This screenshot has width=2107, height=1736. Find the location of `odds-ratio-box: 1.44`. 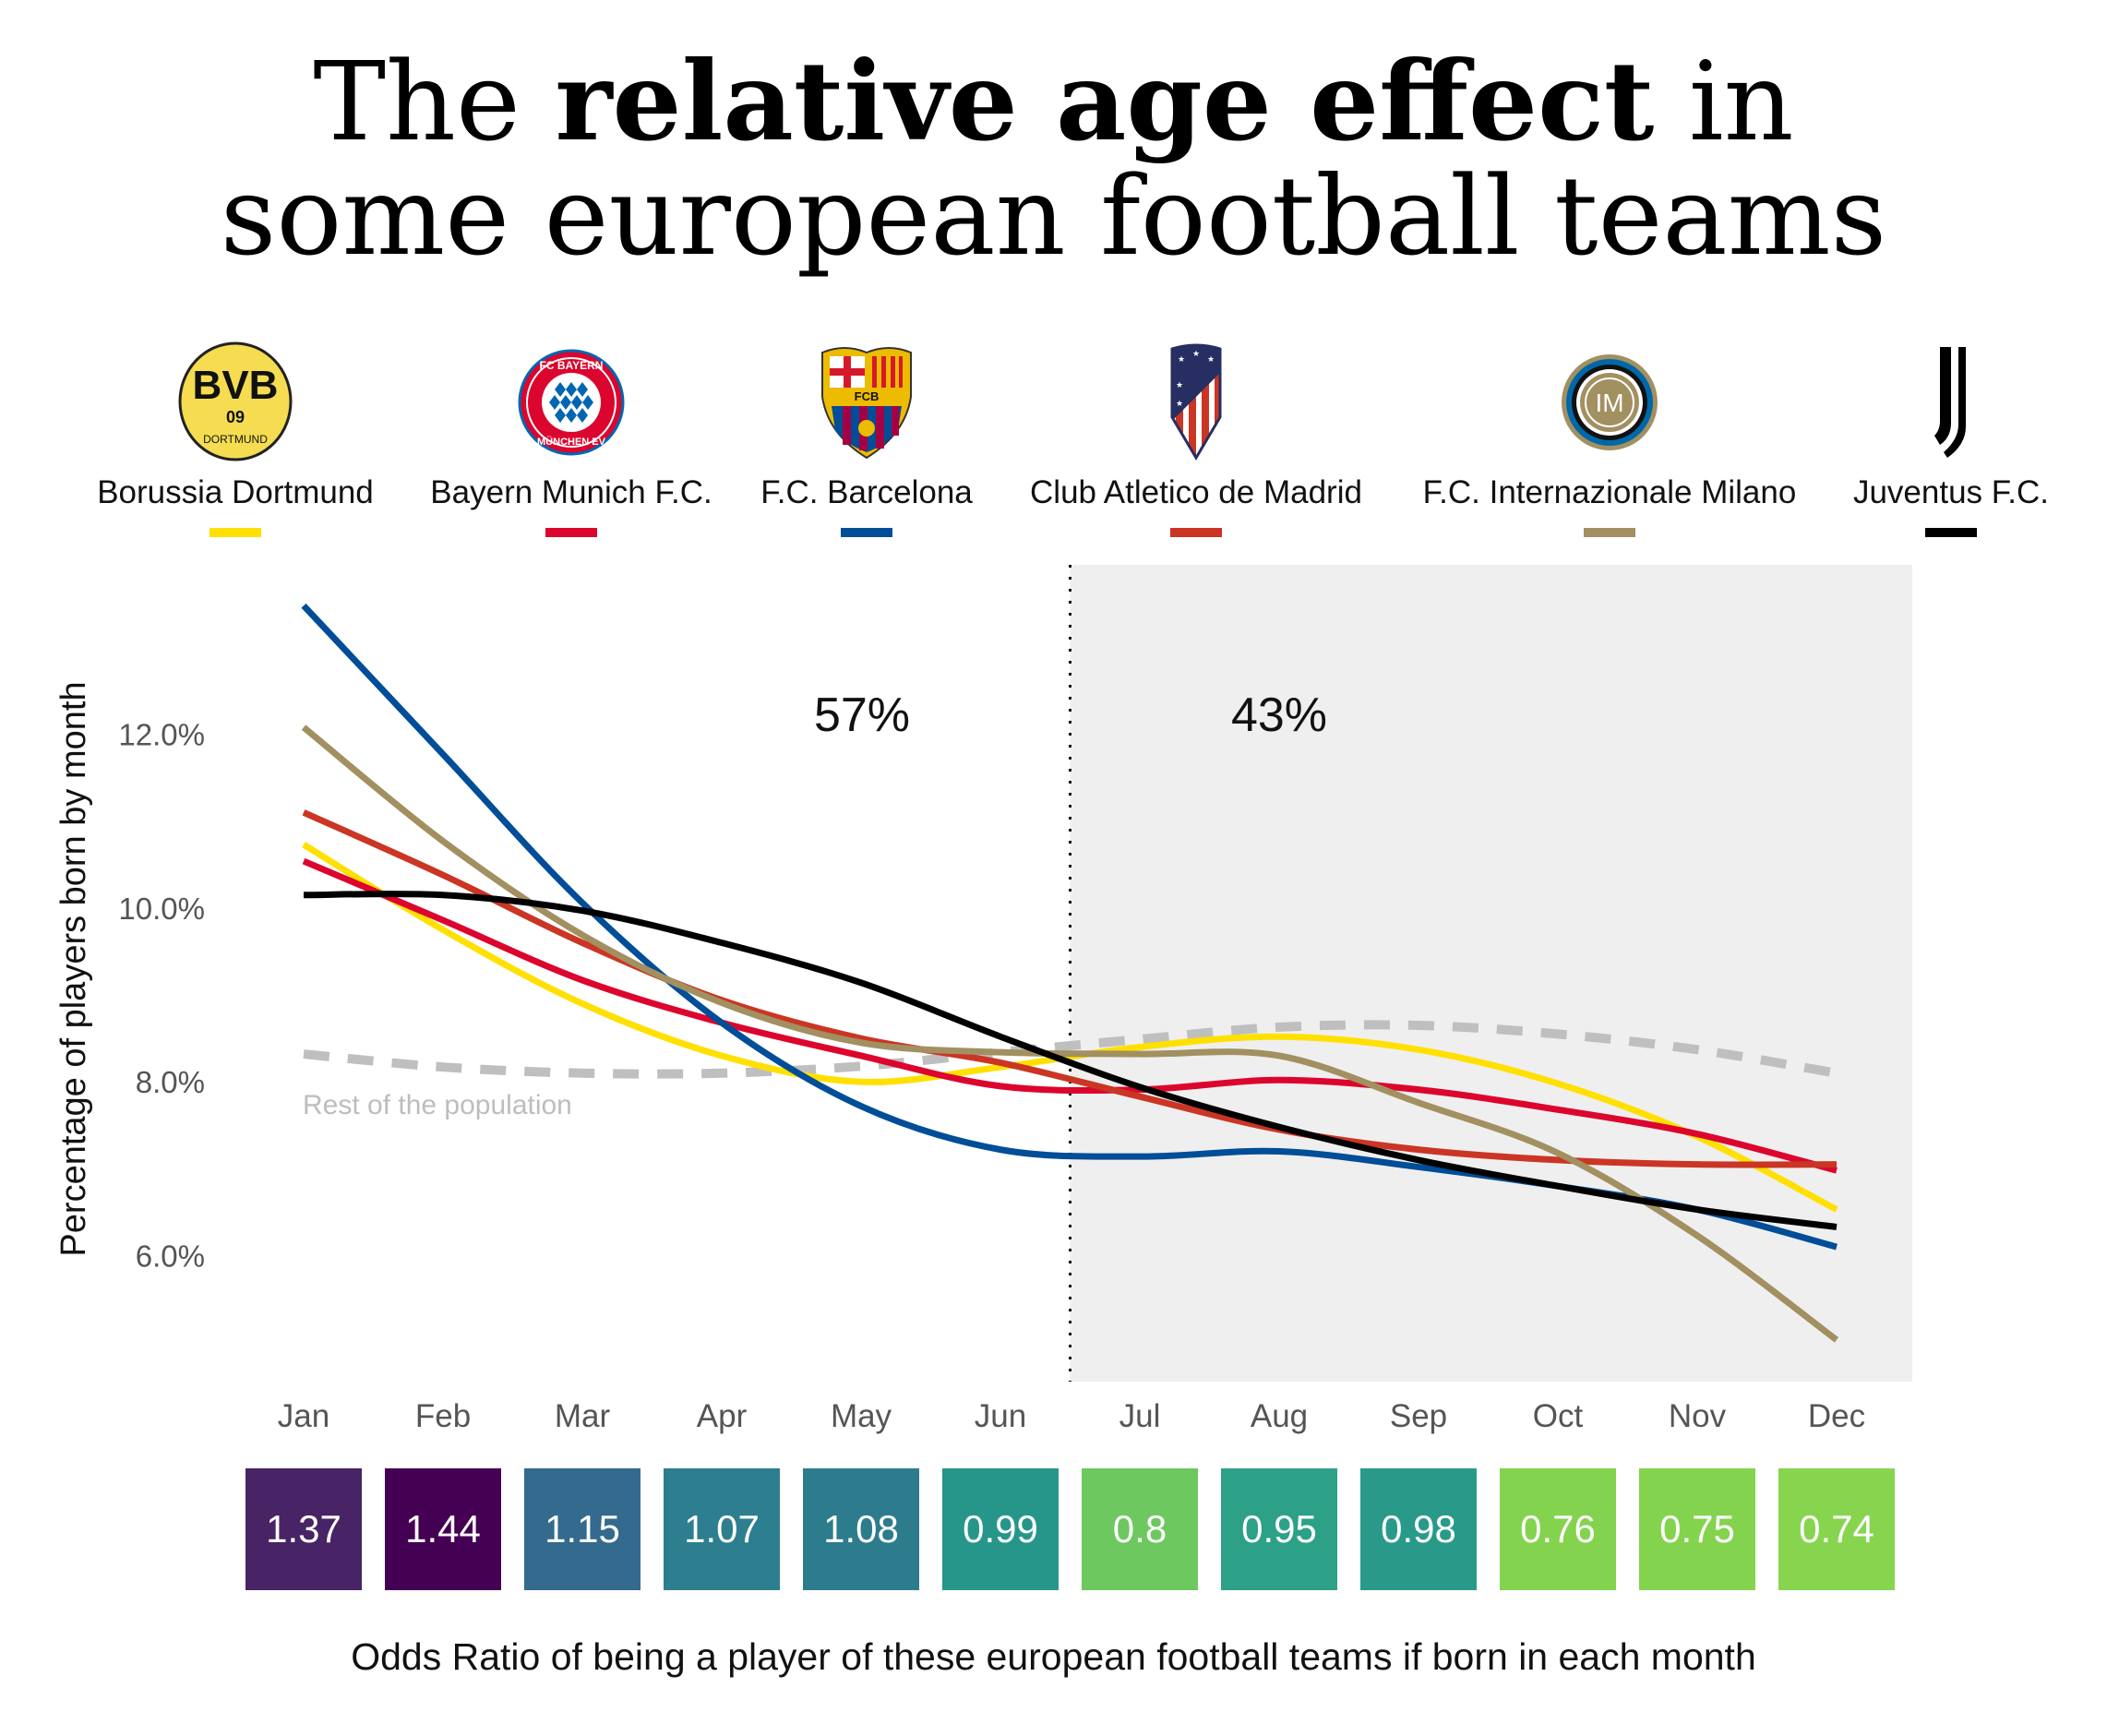

odds-ratio-box: 1.44 is located at coordinates (443, 1529).